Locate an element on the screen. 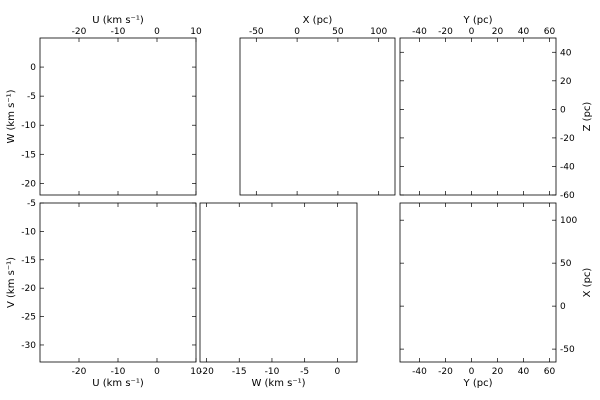  x-tick-label: -5 is located at coordinates (304, 372).